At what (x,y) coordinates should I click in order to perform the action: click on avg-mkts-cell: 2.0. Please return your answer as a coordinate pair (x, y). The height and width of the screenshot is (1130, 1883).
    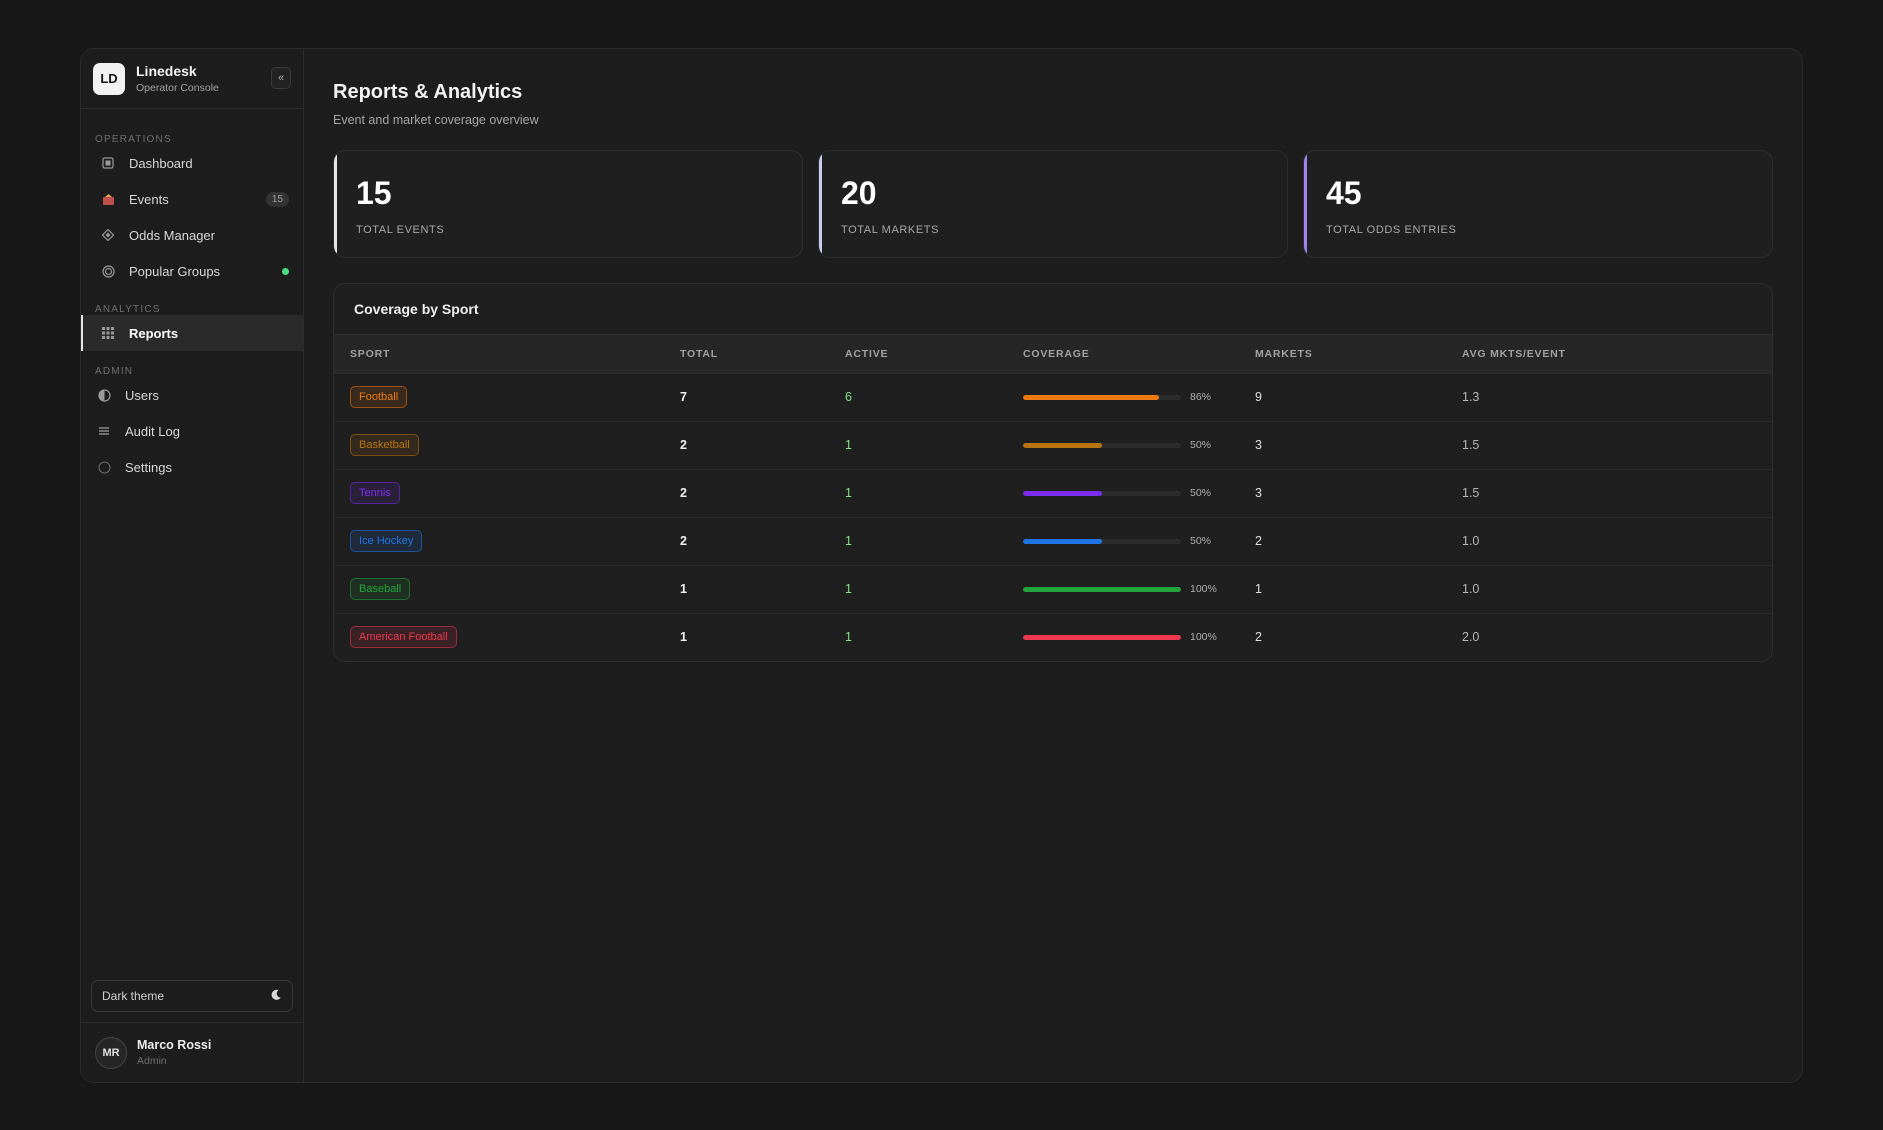
    Looking at the image, I should click on (1471, 637).